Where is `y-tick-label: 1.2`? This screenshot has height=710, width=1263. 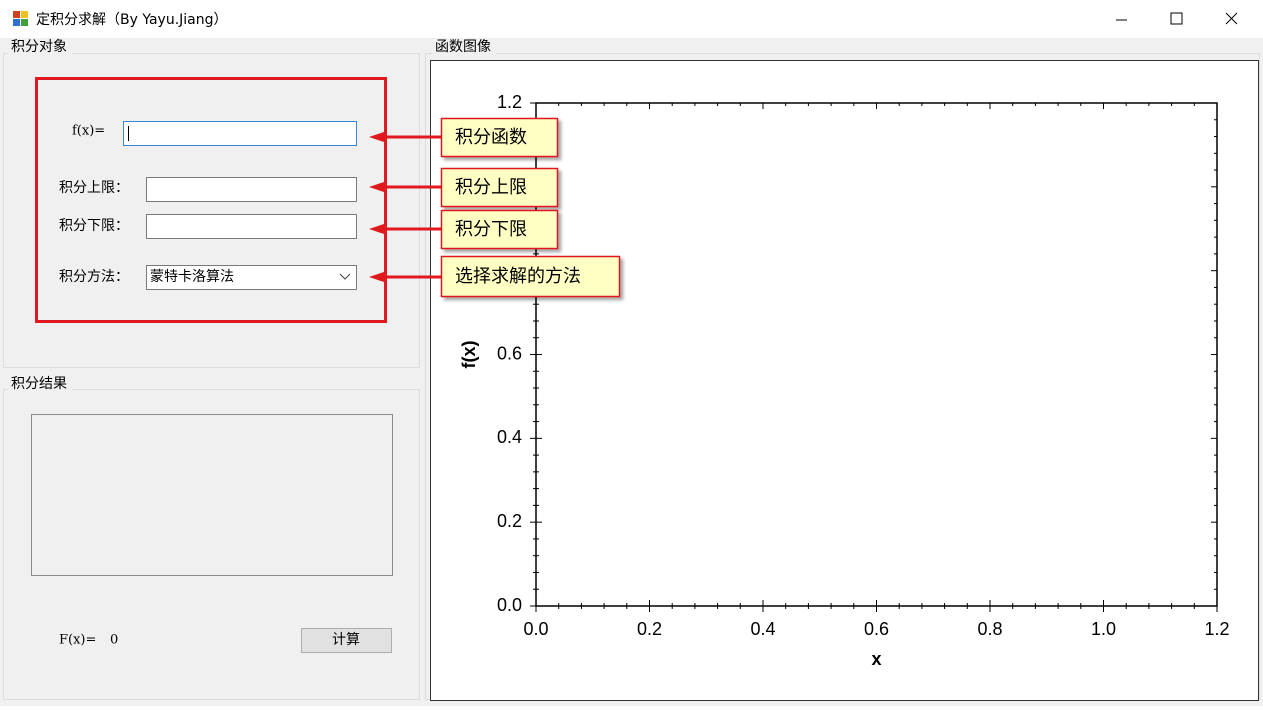 y-tick-label: 1.2 is located at coordinates (509, 102).